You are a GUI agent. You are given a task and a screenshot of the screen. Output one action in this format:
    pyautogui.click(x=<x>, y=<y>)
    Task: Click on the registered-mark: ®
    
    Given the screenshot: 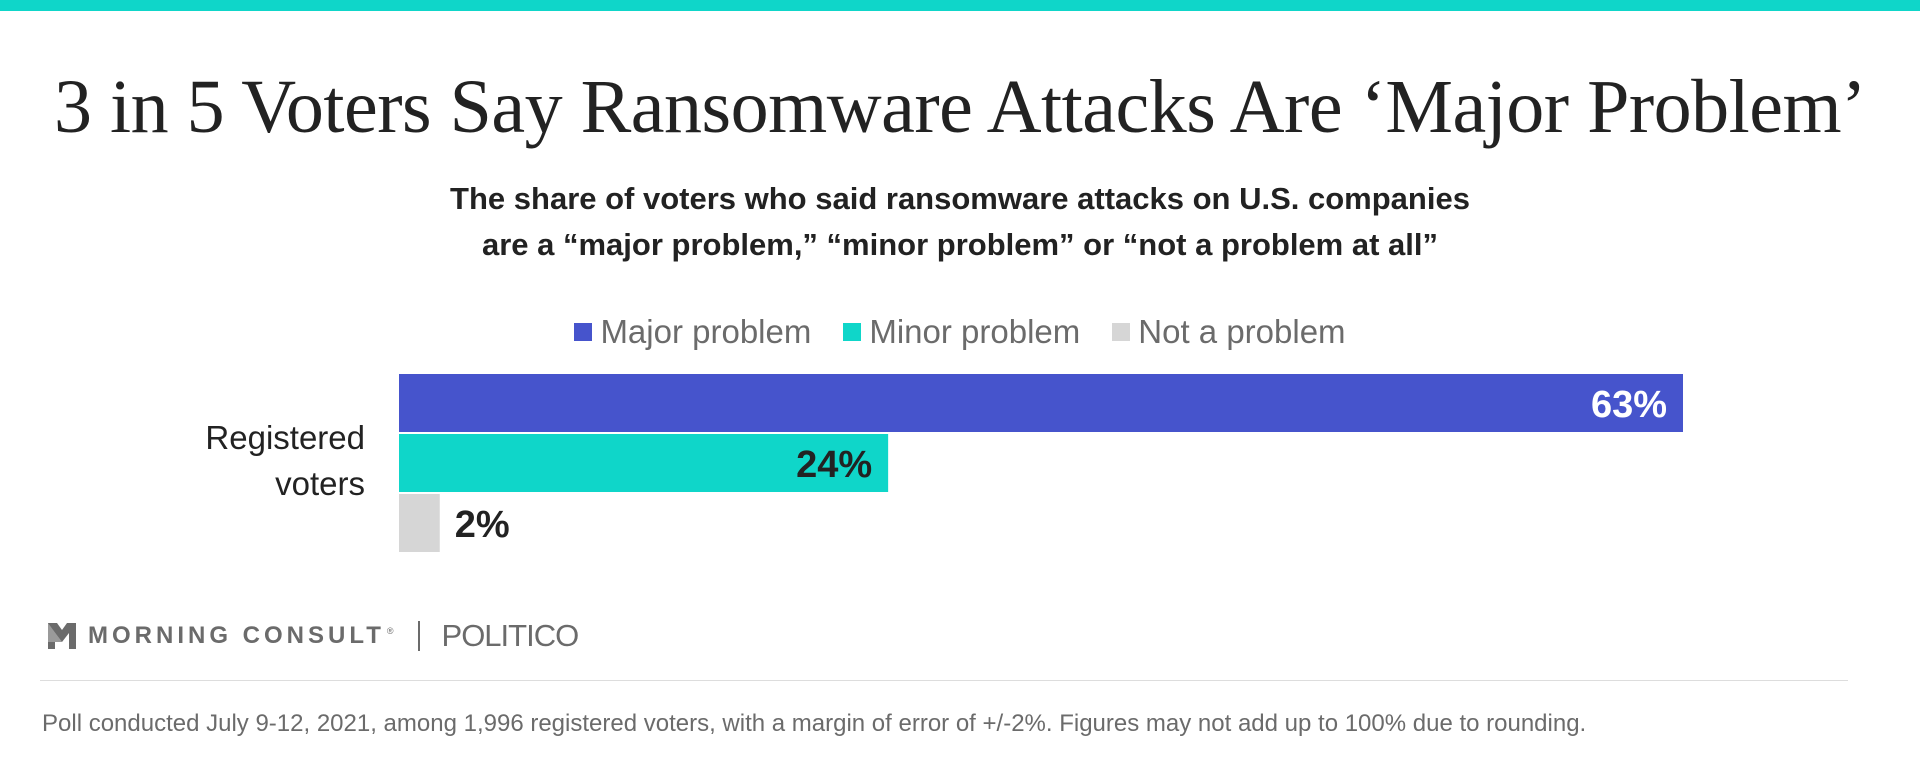 What is the action you would take?
    pyautogui.click(x=390, y=631)
    